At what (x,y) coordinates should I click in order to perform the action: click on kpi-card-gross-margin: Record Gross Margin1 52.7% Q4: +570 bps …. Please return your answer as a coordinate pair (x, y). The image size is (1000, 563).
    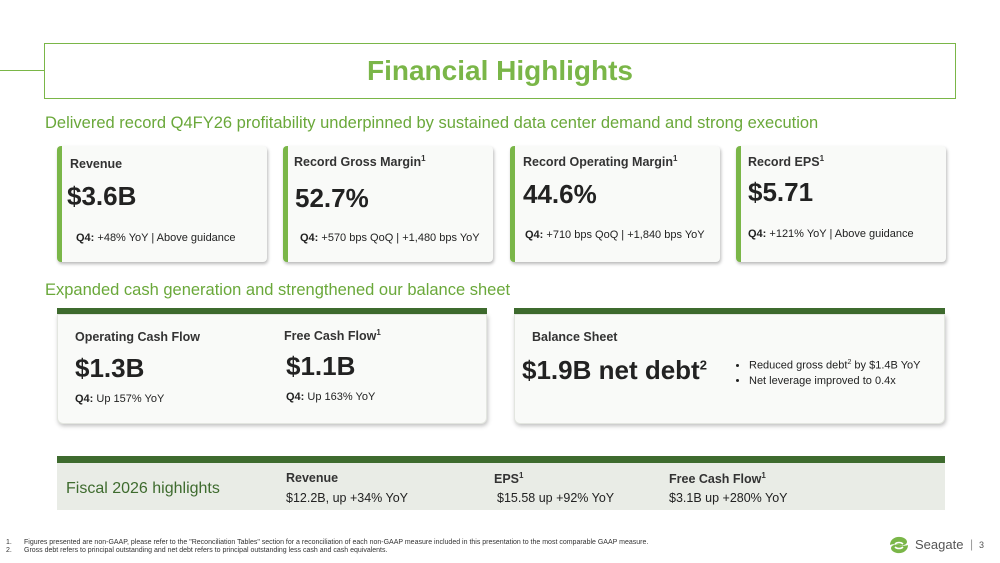
    Looking at the image, I should click on (388, 204).